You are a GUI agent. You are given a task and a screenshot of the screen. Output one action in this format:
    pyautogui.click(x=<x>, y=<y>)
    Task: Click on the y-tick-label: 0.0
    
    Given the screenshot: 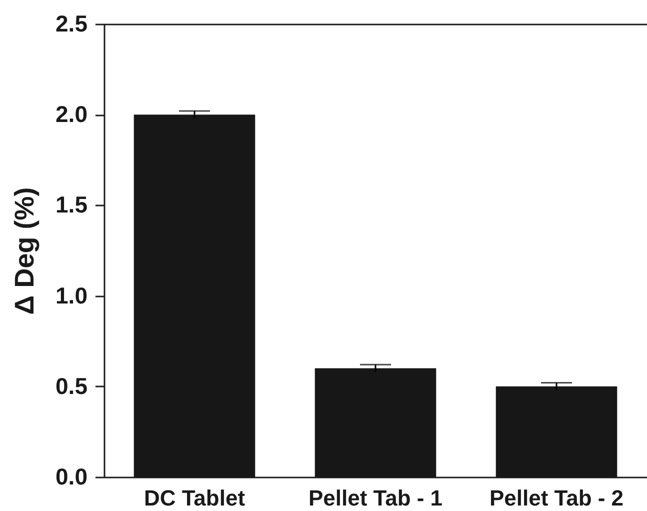 What is the action you would take?
    pyautogui.click(x=72, y=477)
    